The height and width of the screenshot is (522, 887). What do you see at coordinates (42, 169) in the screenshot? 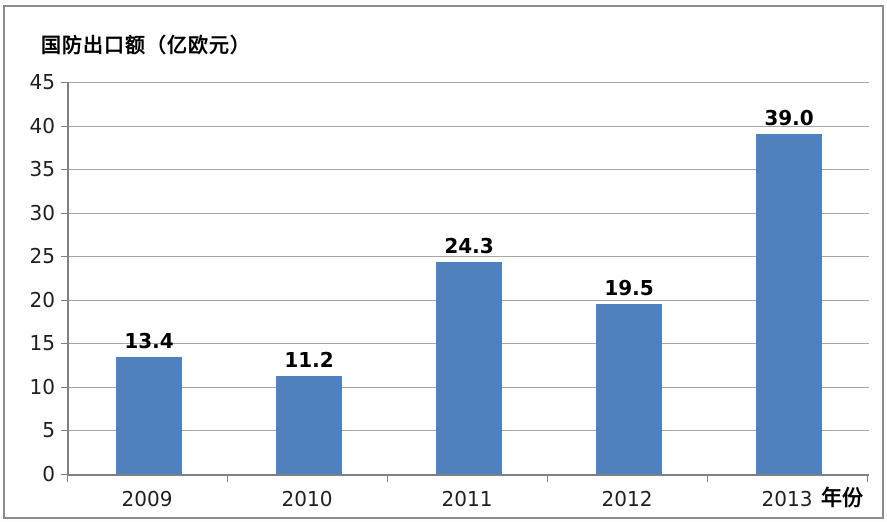
I see `y-axis-label: 35` at bounding box center [42, 169].